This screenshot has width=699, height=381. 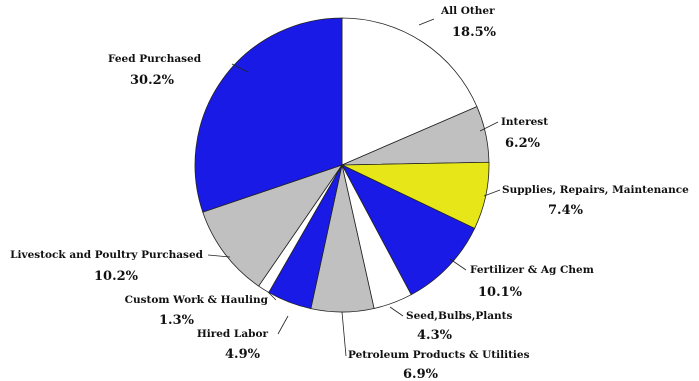 What do you see at coordinates (467, 11) in the screenshot?
I see `slice-label-all-other: All Other` at bounding box center [467, 11].